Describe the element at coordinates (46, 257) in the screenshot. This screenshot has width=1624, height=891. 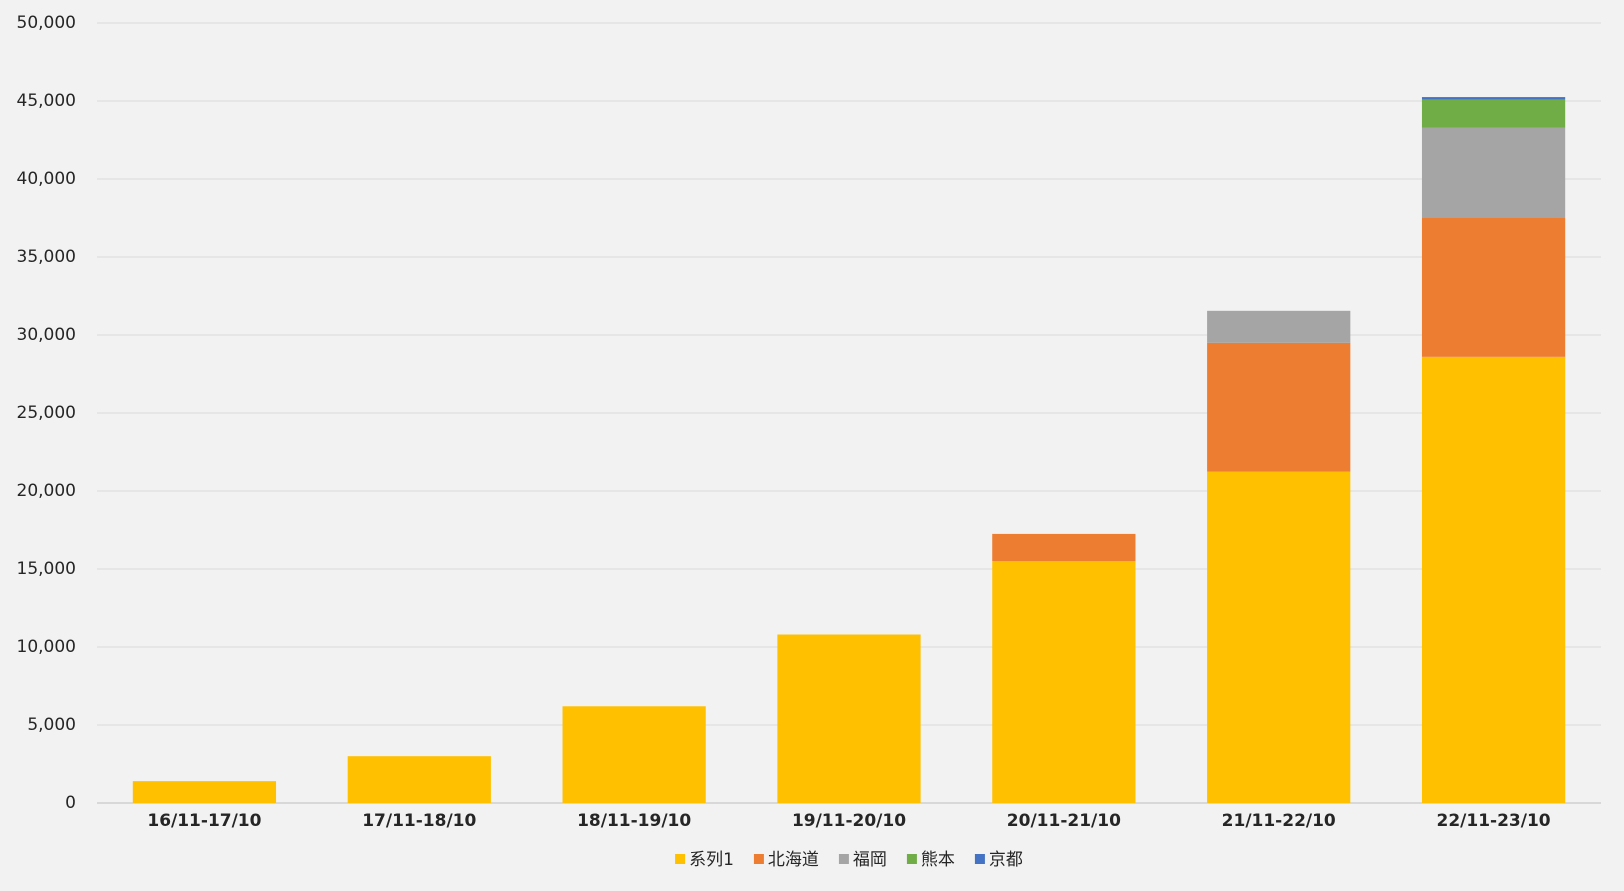
I see `y-tick-label: 35,000` at that location.